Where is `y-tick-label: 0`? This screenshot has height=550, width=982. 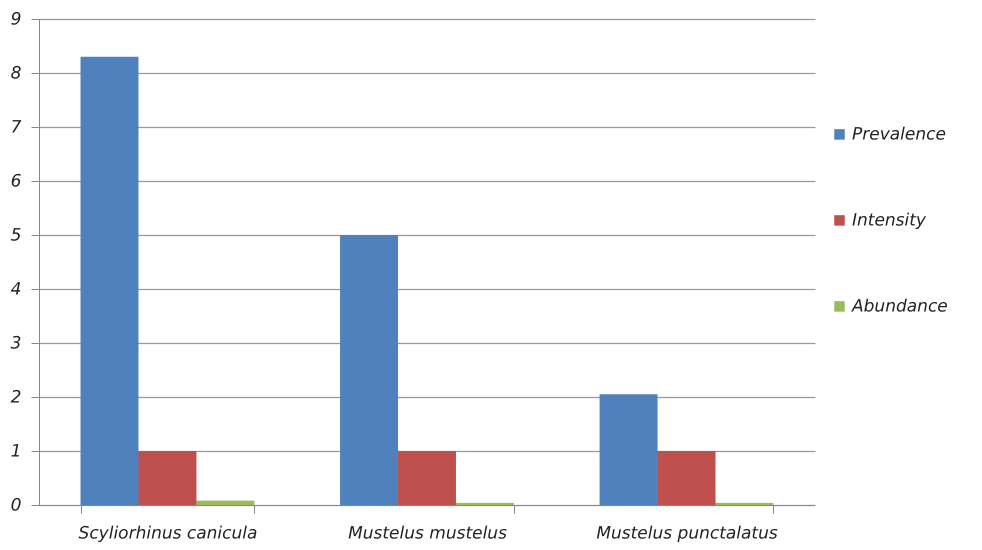
y-tick-label: 0 is located at coordinates (16, 506).